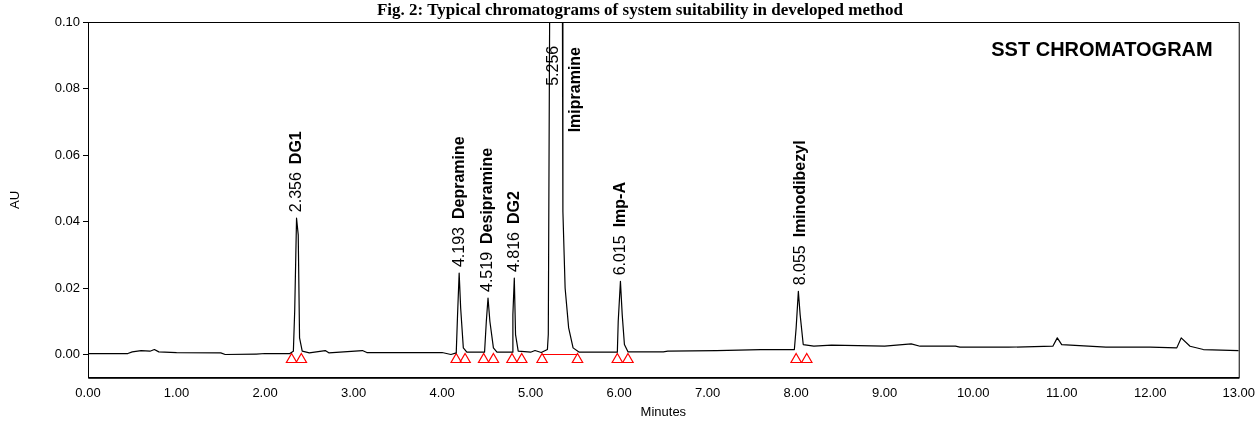 Image resolution: width=1258 pixels, height=422 pixels. Describe the element at coordinates (885, 393) in the screenshot. I see `x-tick-label: 9.00` at that location.